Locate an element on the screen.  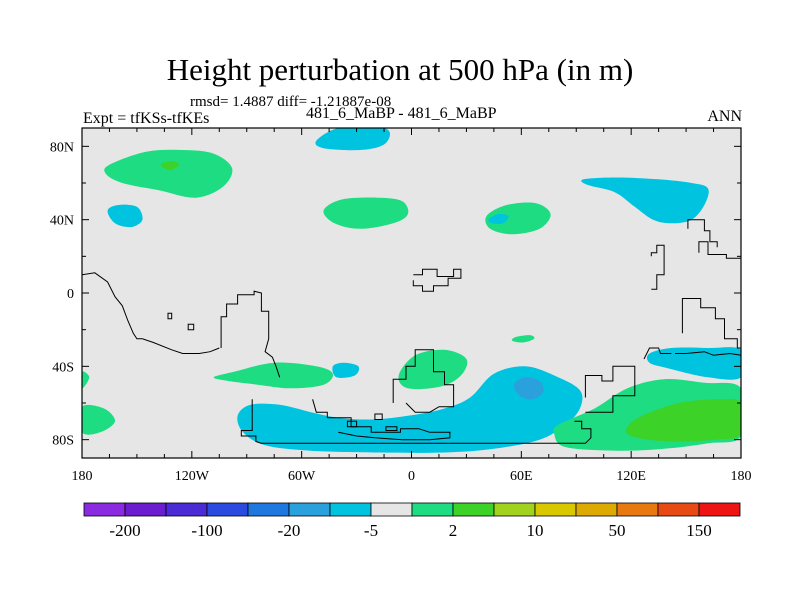
colorbar-label: -5 is located at coordinates (371, 530).